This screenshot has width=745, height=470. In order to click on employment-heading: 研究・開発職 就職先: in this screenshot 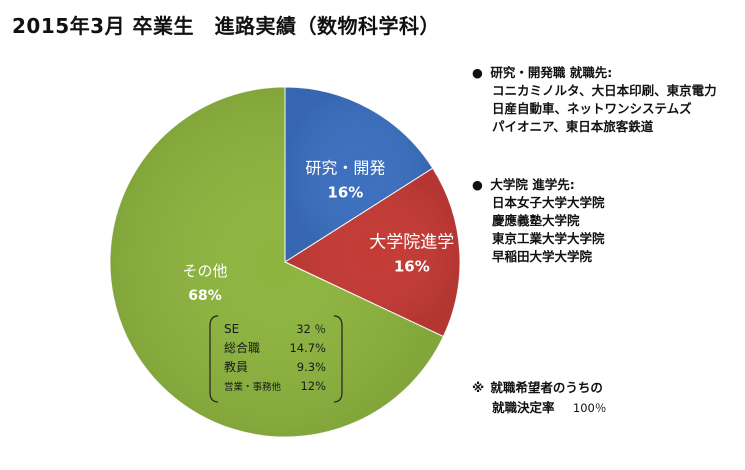, I will do `click(551, 72)`.